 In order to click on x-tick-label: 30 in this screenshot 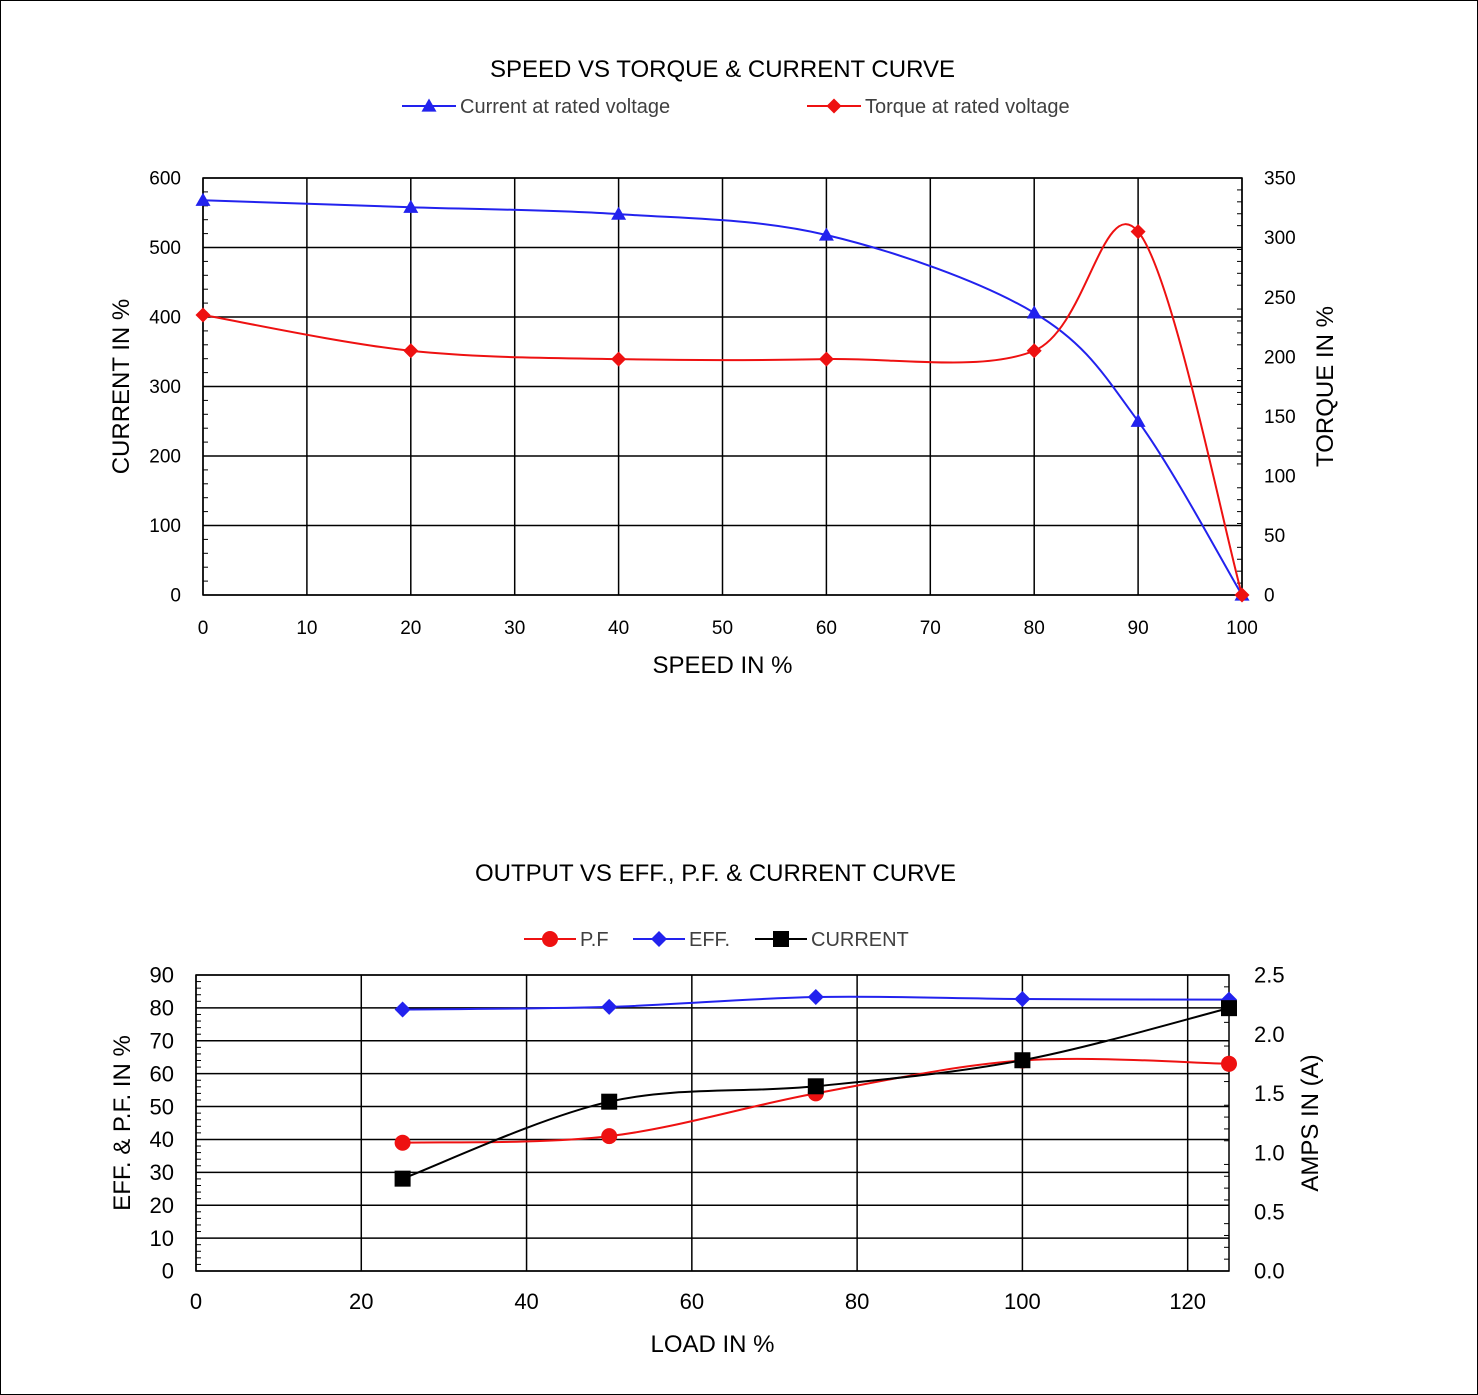, I will do `click(514, 628)`.